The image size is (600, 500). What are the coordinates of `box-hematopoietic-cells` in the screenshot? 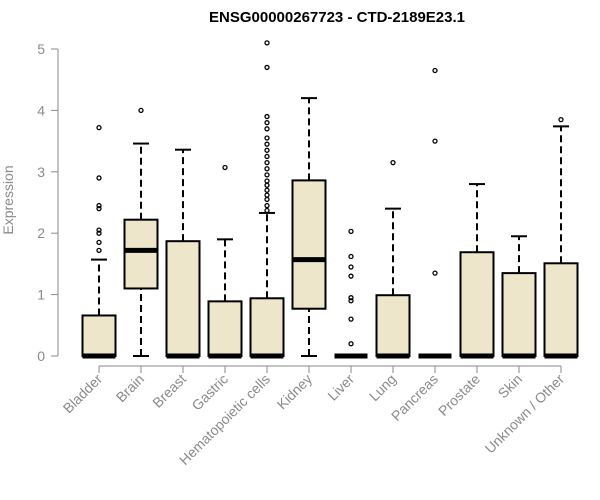 It's located at (267, 199).